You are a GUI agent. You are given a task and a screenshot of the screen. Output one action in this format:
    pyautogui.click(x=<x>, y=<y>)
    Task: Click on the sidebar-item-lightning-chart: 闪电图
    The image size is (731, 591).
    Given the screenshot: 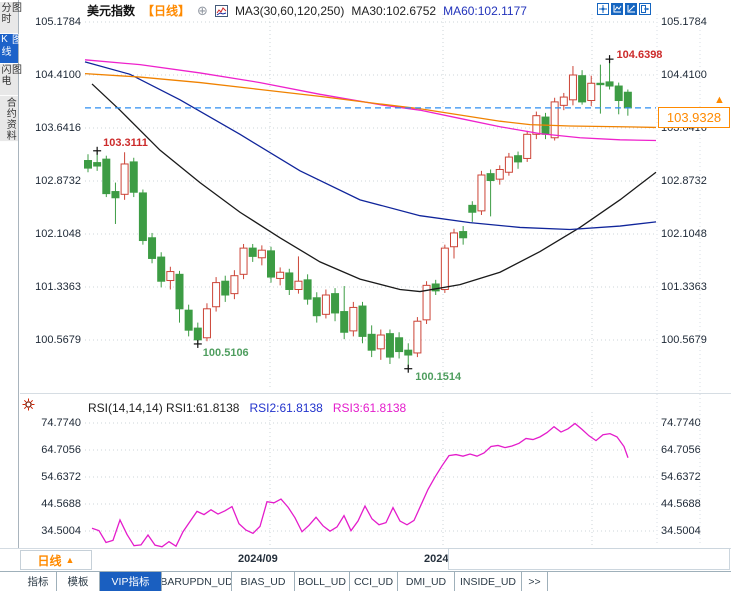 What is the action you would take?
    pyautogui.click(x=10, y=80)
    